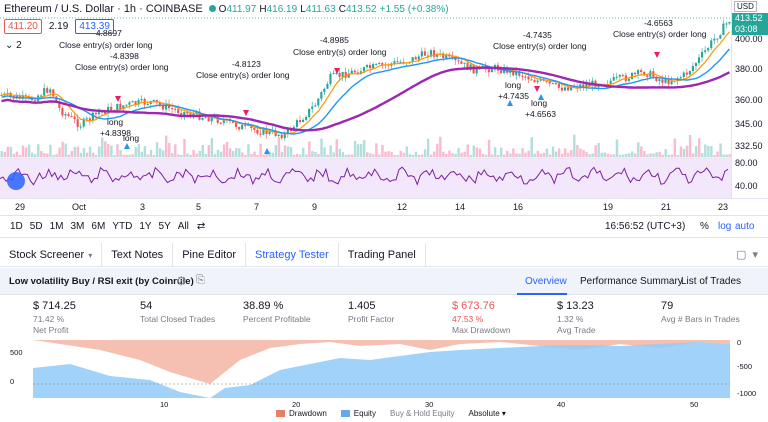 The width and height of the screenshot is (768, 422). What do you see at coordinates (209, 255) in the screenshot?
I see `tab-pine-editor: Pine Editor` at bounding box center [209, 255].